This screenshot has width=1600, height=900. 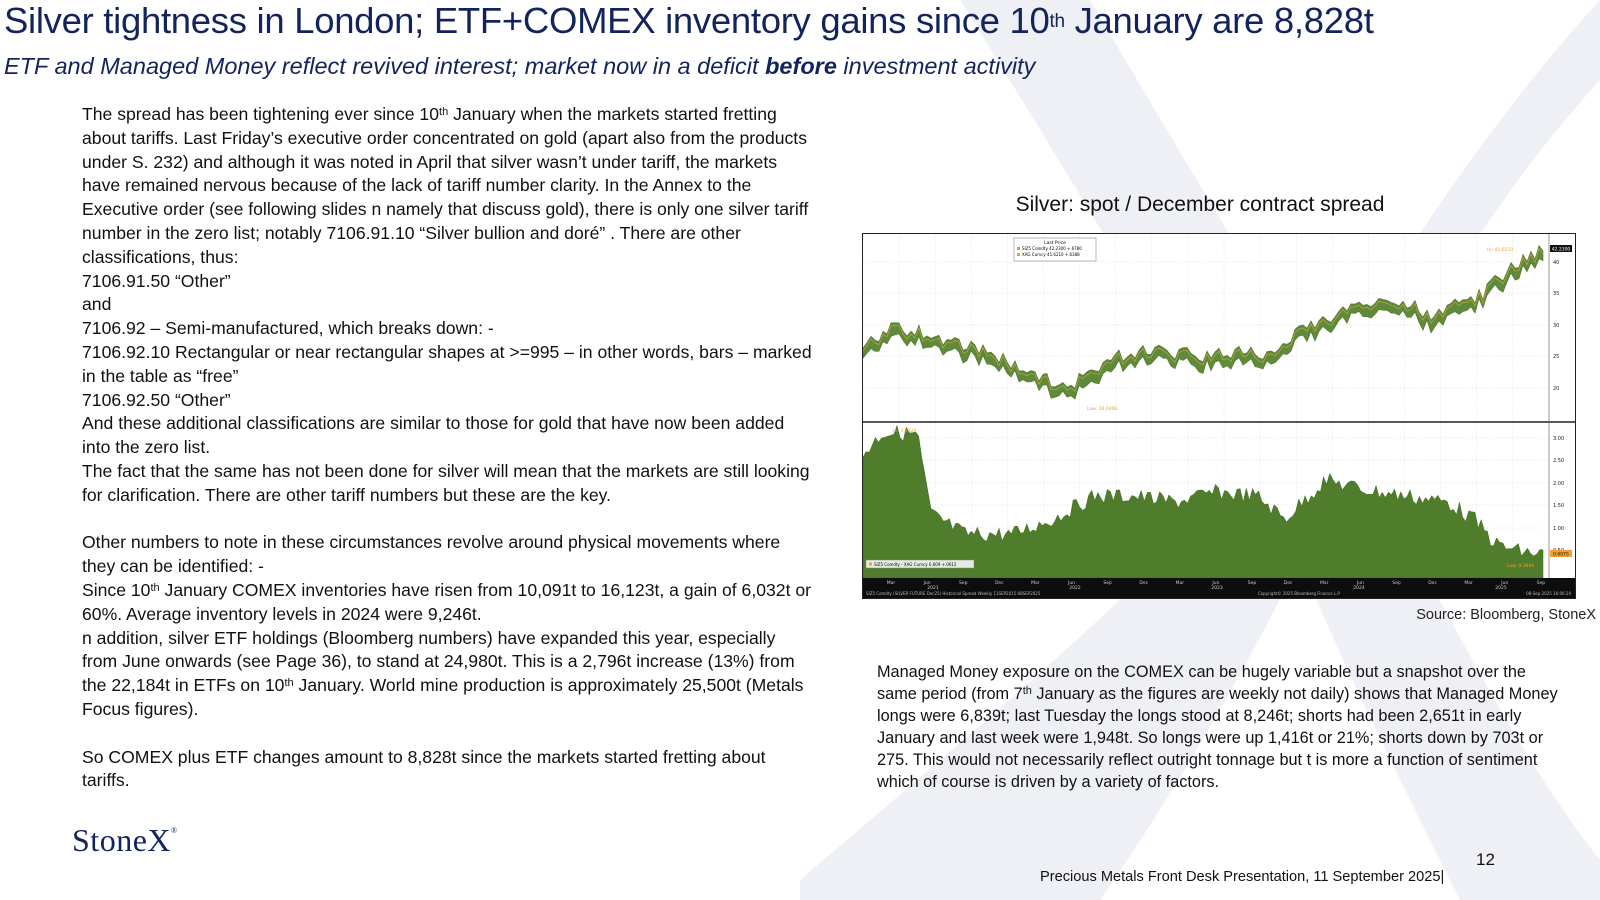 I want to click on axis-top-tick: 35, so click(x=1556, y=294).